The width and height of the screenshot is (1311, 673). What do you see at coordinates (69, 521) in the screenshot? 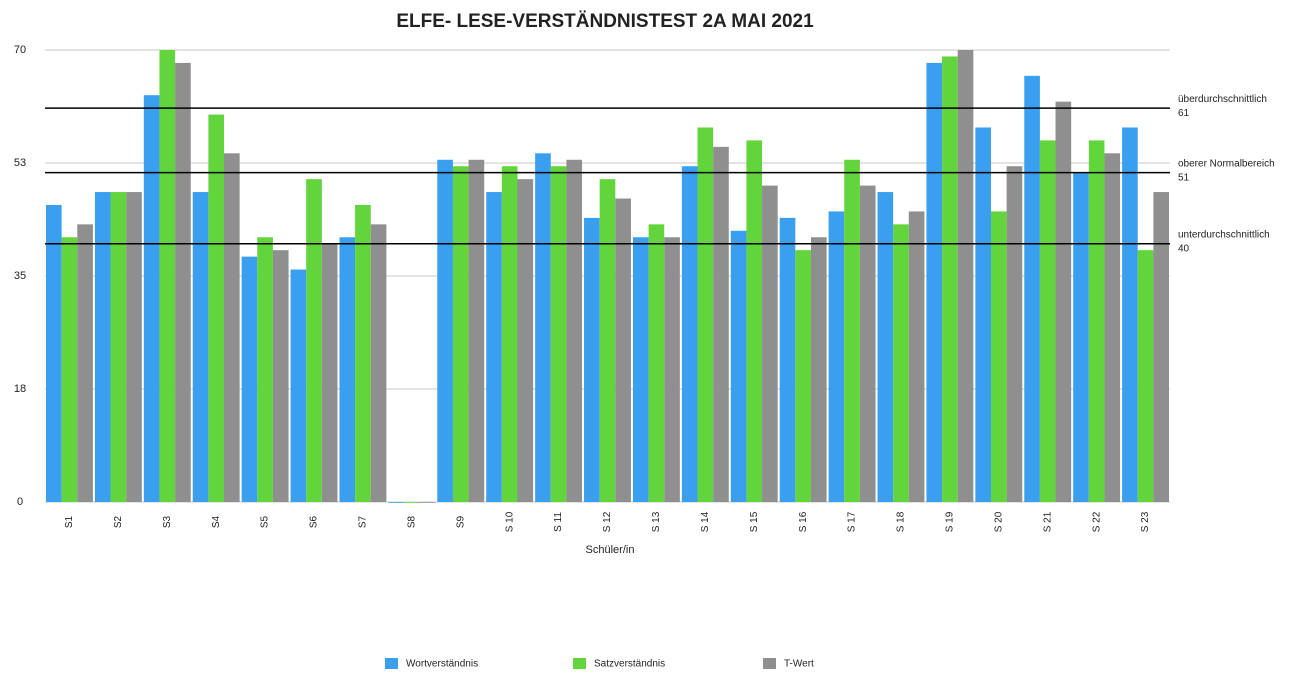
I see `x-tick-label: S1` at bounding box center [69, 521].